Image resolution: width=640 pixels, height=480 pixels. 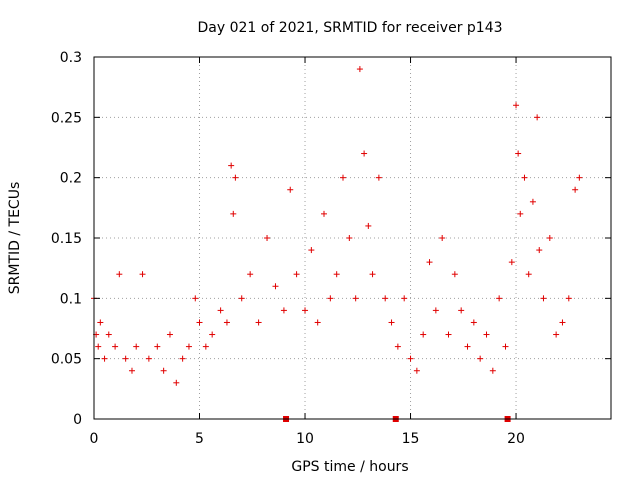 What do you see at coordinates (77, 420) in the screenshot?
I see `y-tick-label: 0` at bounding box center [77, 420].